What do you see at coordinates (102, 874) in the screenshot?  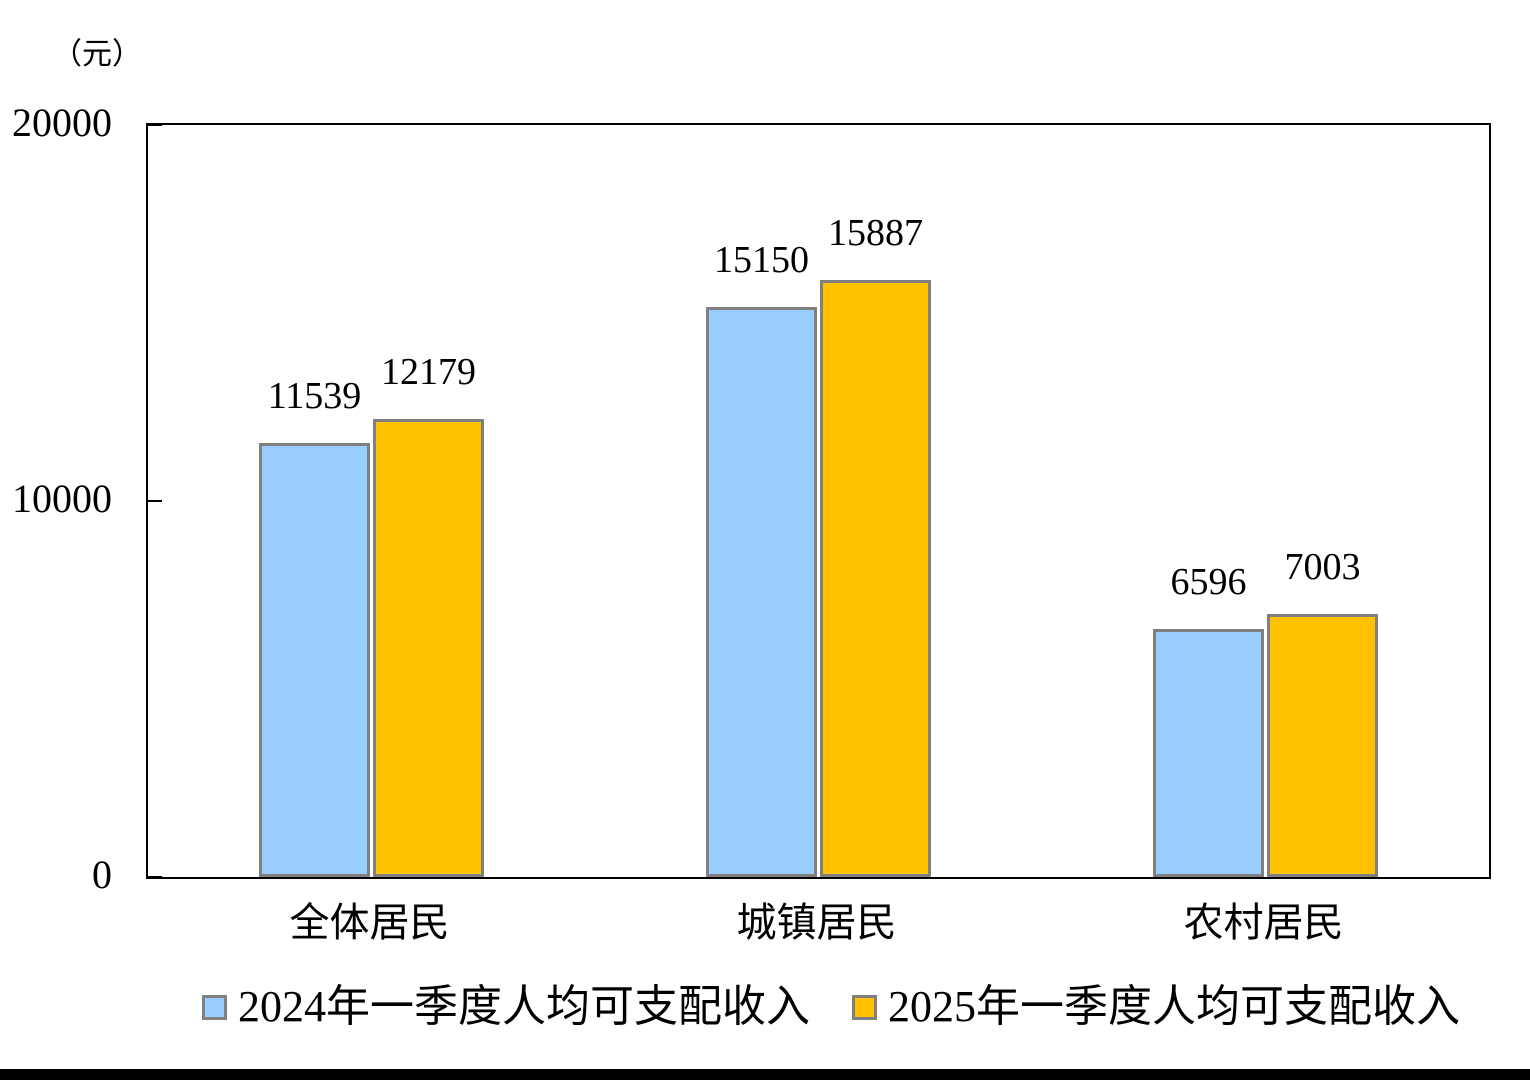 I see `y-axis-tick-label: 0` at bounding box center [102, 874].